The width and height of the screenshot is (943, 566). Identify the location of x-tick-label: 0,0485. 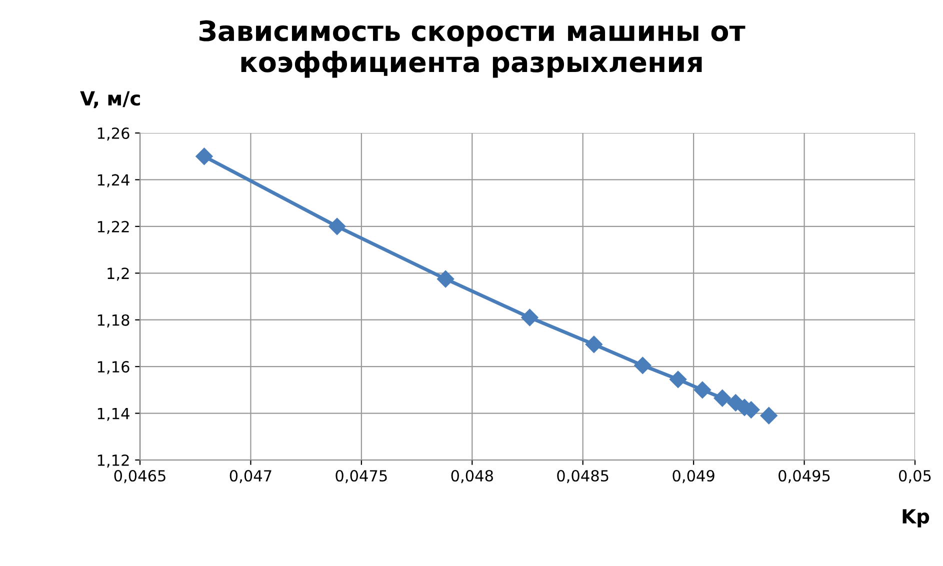
(582, 477).